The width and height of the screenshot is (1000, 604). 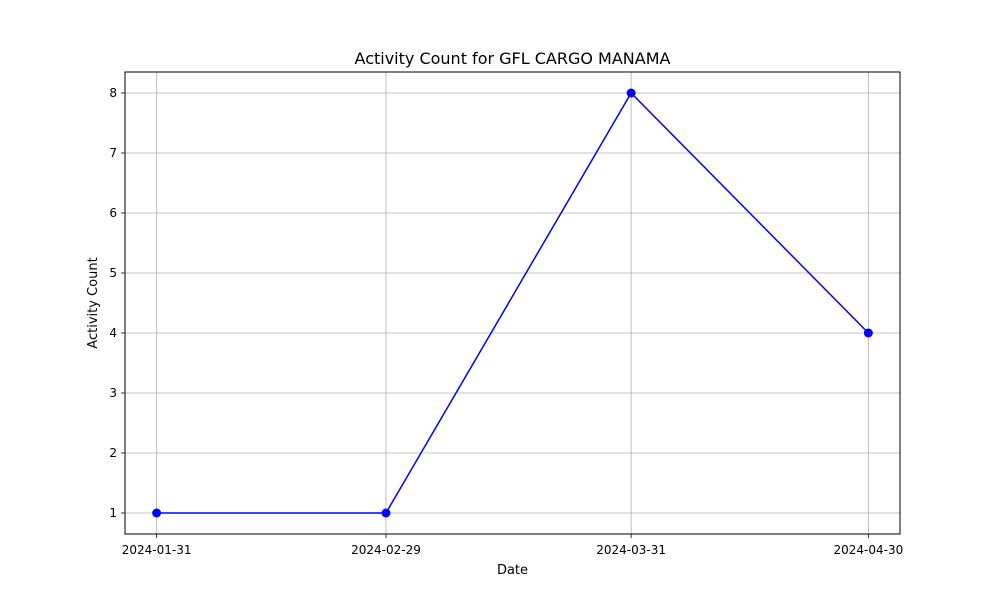 I want to click on x-axis-label: Date, so click(x=512, y=570).